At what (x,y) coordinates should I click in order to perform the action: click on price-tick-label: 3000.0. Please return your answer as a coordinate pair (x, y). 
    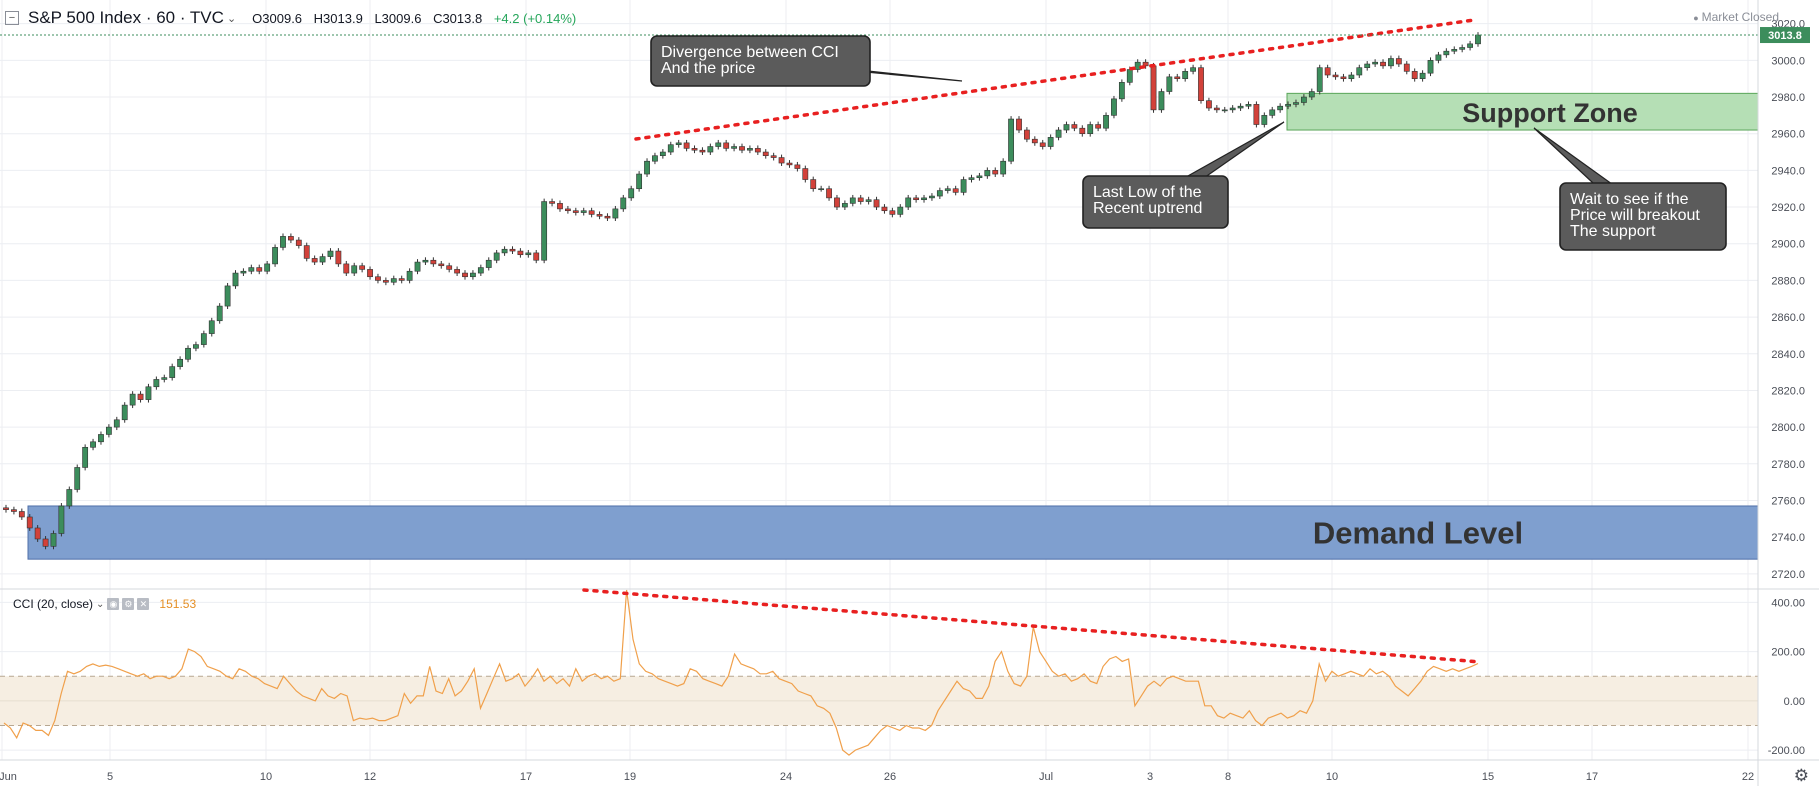
    Looking at the image, I should click on (1788, 61).